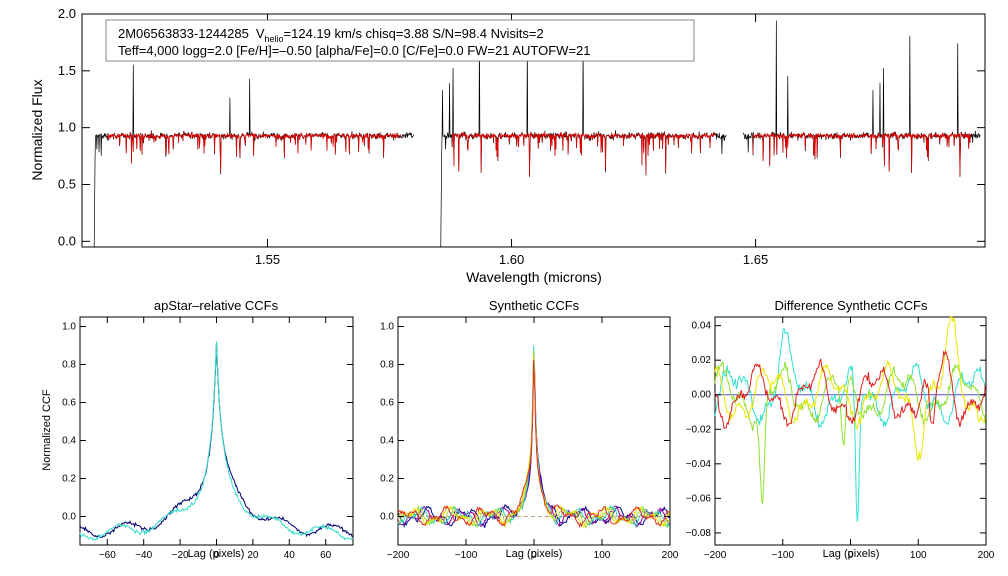 Image resolution: width=1008 pixels, height=576 pixels. Describe the element at coordinates (37, 129) in the screenshot. I see `spectrum-ylabel: Normalized Flux` at that location.